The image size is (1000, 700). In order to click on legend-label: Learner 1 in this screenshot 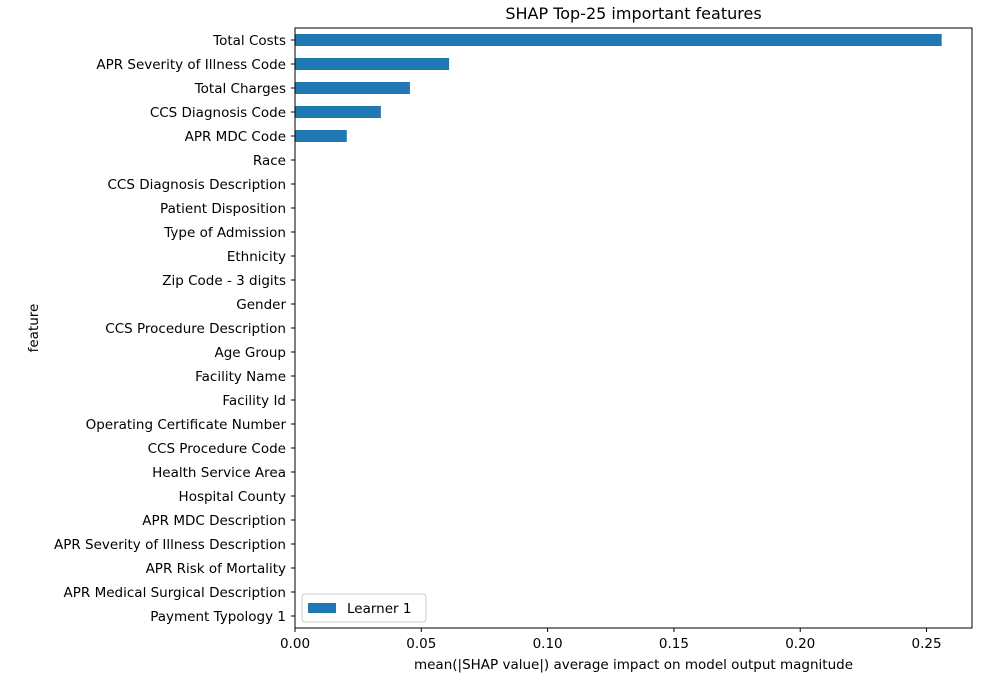, I will do `click(379, 609)`.